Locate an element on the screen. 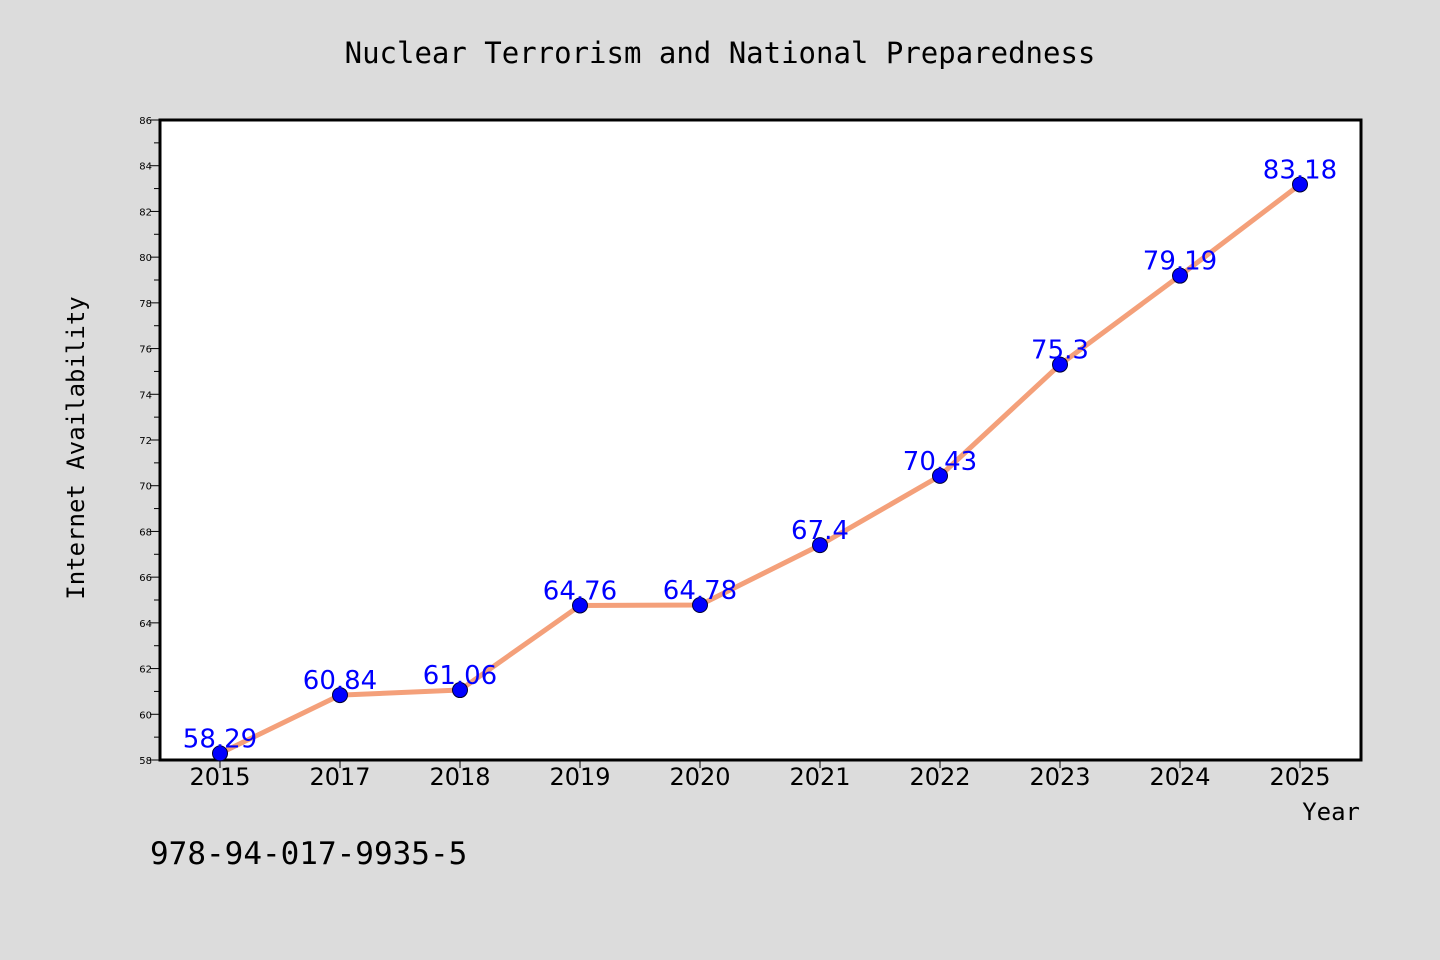 This screenshot has height=960, width=1440. x-tick-label: 2017 is located at coordinates (339, 777).